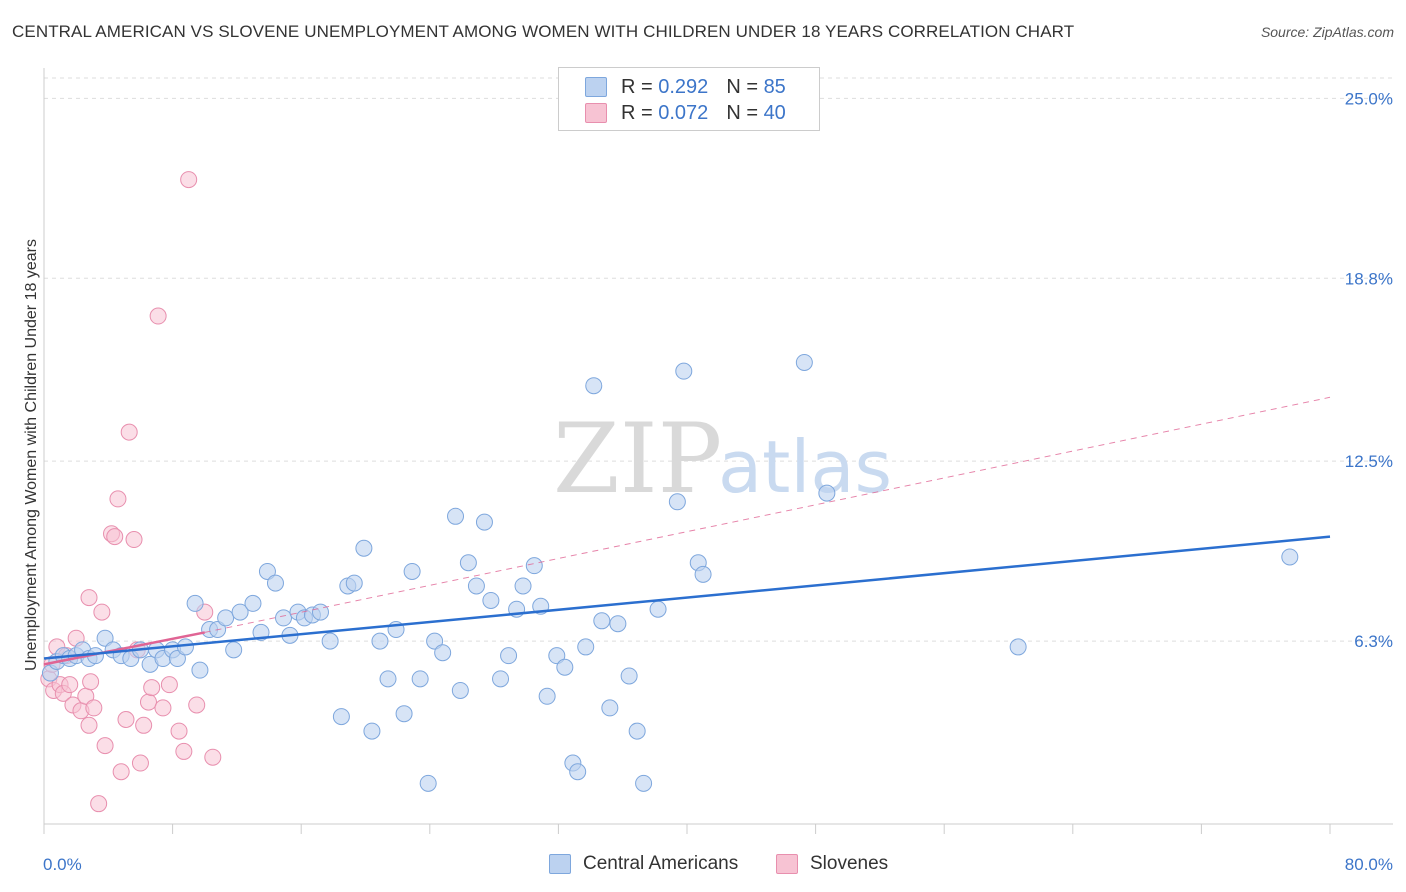 The image size is (1406, 892). I want to click on slovenes-points, so click(131, 492).